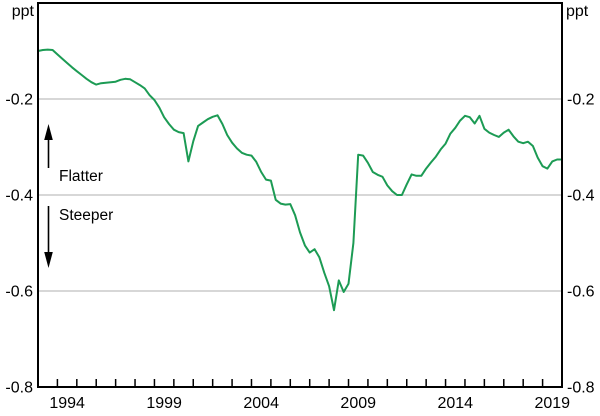 The image size is (600, 416). What do you see at coordinates (581, 244) in the screenshot?
I see `y-axis-labels-right: -0.2 -0.4 -0.6 -0.8` at bounding box center [581, 244].